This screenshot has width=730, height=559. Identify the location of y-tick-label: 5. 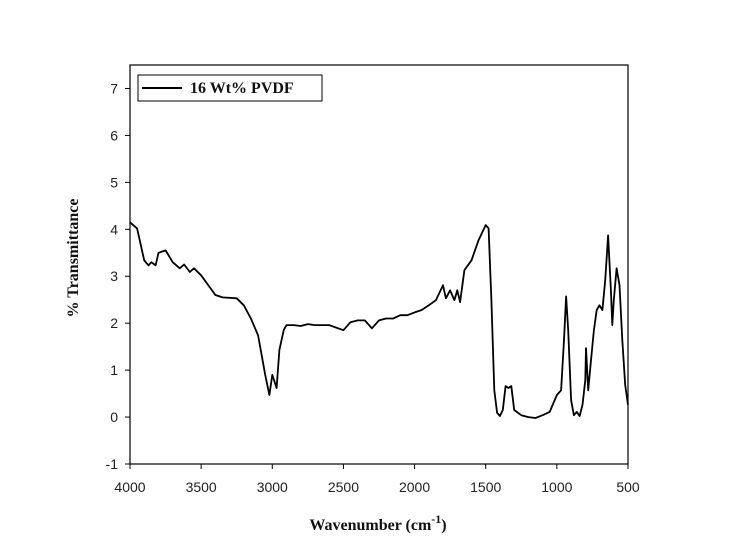
(114, 182).